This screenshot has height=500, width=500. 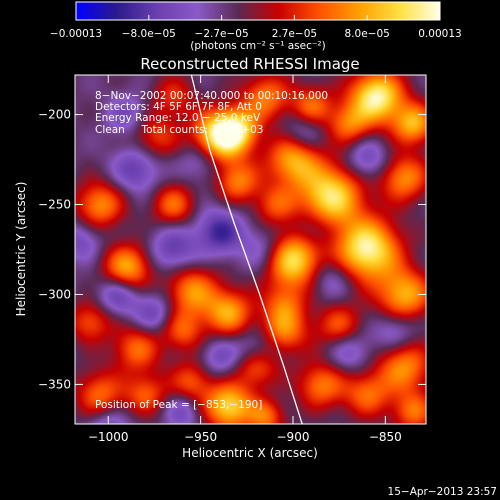 What do you see at coordinates (442, 492) in the screenshot?
I see `footer-timestamp: 15−Apr−2013 23:57` at bounding box center [442, 492].